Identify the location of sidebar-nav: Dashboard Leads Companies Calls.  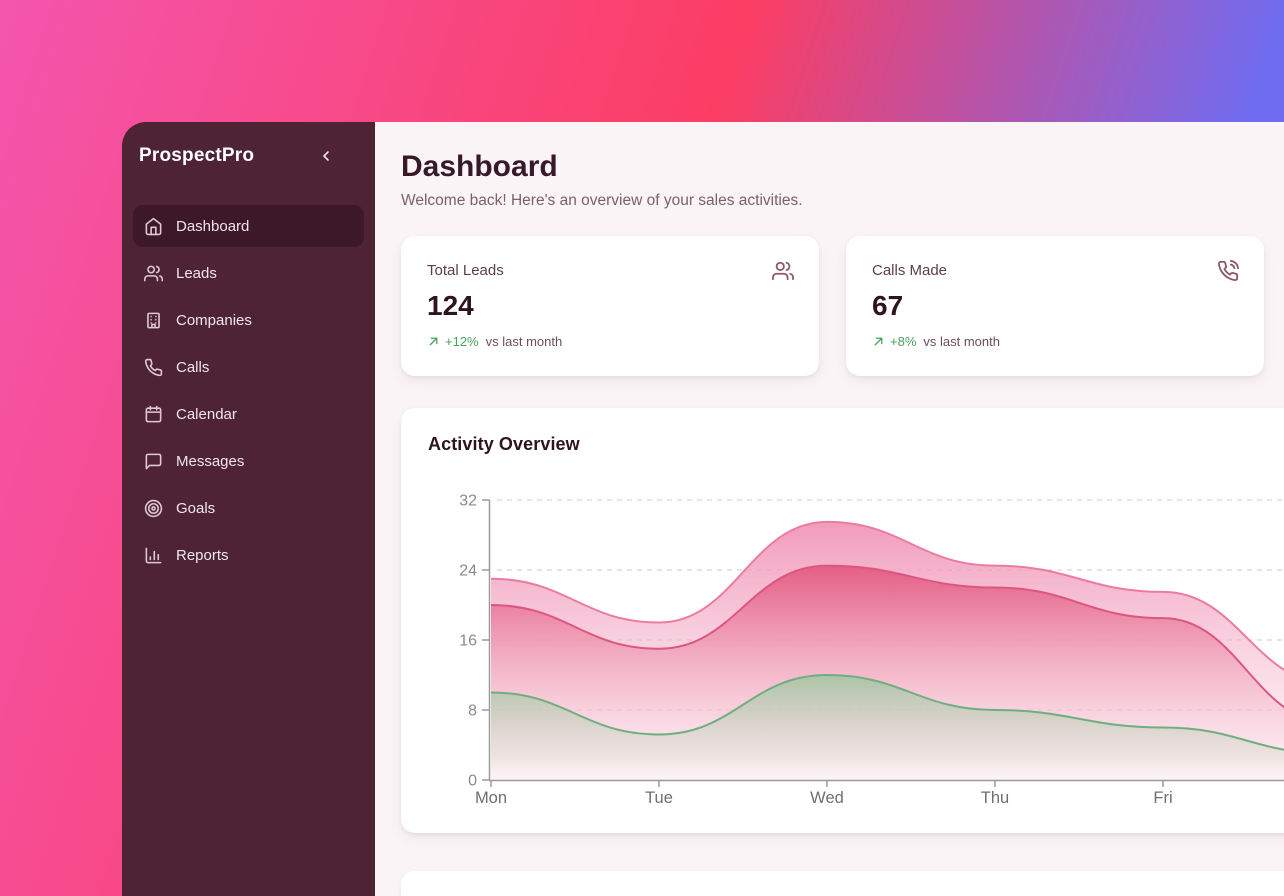
(248, 390).